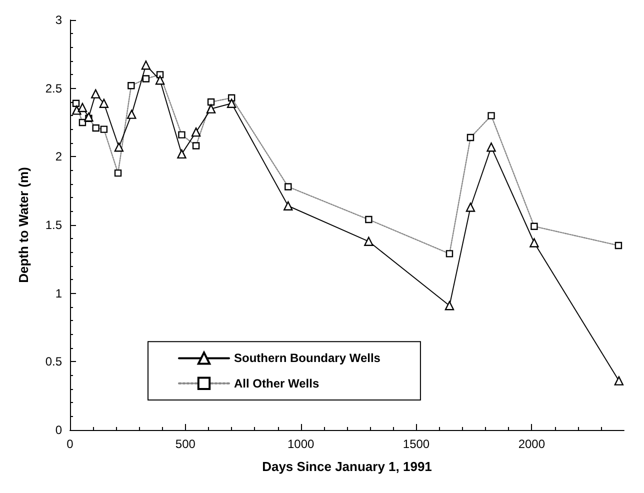 This screenshot has height=493, width=644. I want to click on y-tick-label: 0, so click(58, 430).